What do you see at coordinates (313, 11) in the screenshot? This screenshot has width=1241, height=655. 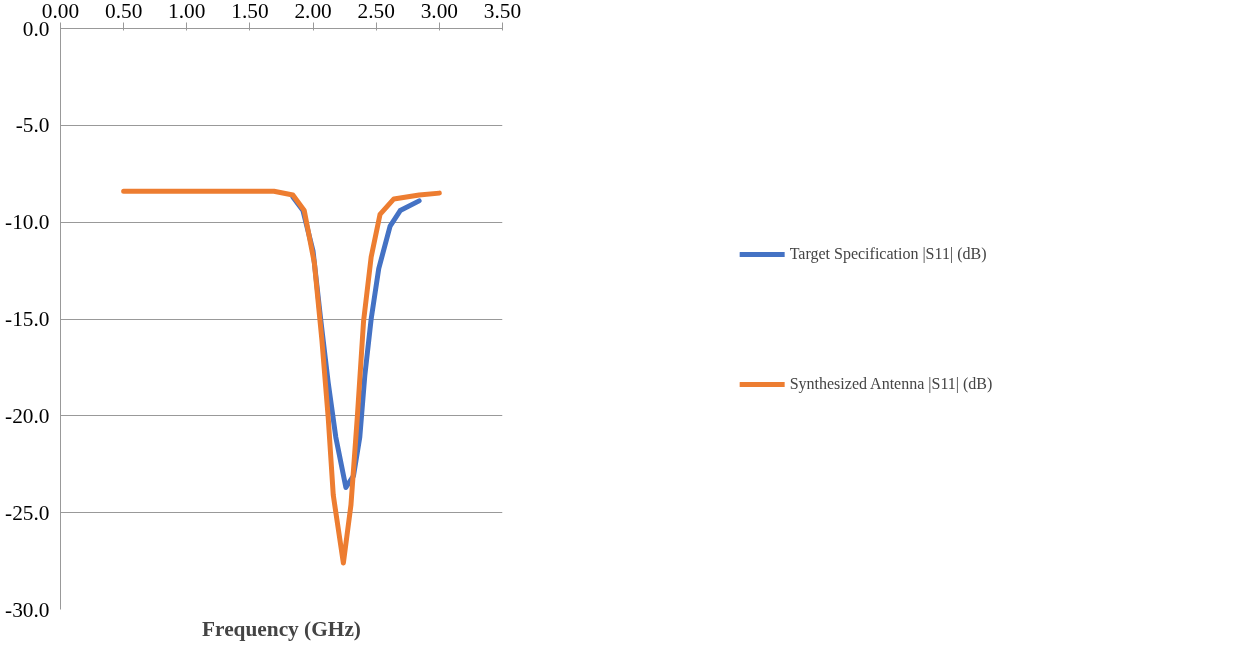 I see `x-tick-label: 2.00` at bounding box center [313, 11].